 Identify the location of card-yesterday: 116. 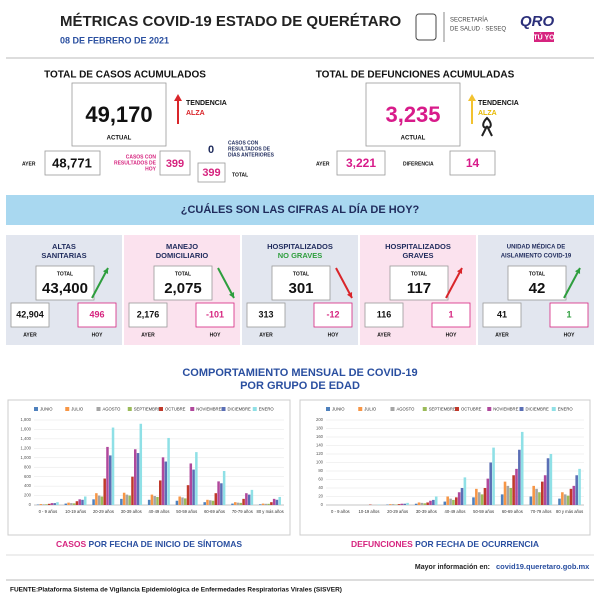
(384, 314).